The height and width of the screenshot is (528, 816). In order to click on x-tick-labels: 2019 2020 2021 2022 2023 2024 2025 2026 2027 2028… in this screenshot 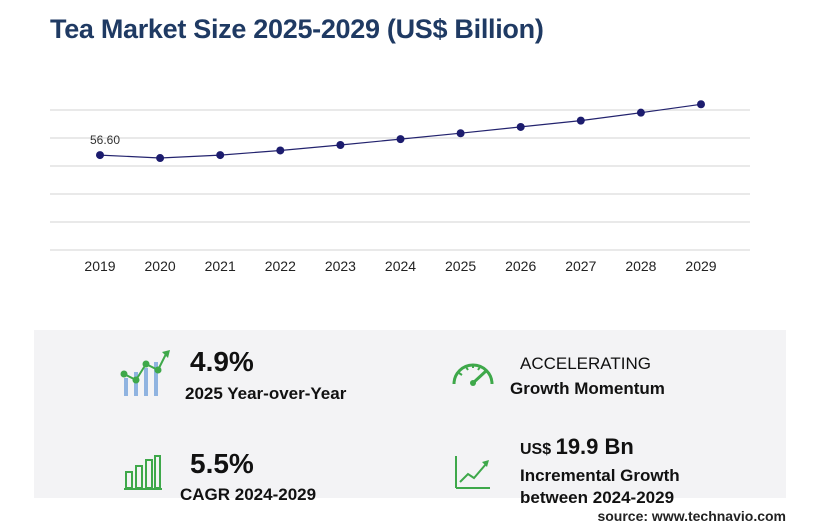, I will do `click(400, 266)`.